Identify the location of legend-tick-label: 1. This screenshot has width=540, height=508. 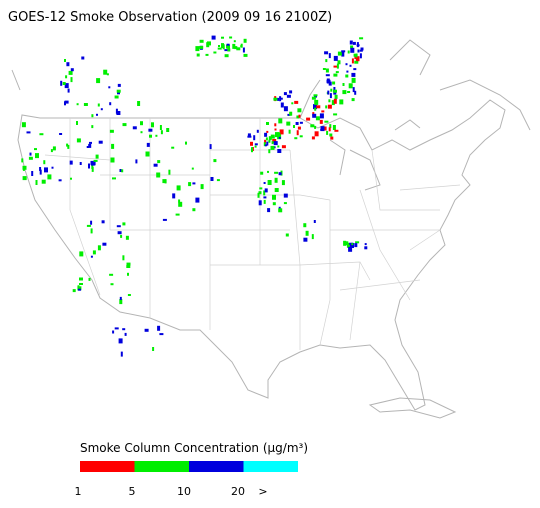
(78, 491).